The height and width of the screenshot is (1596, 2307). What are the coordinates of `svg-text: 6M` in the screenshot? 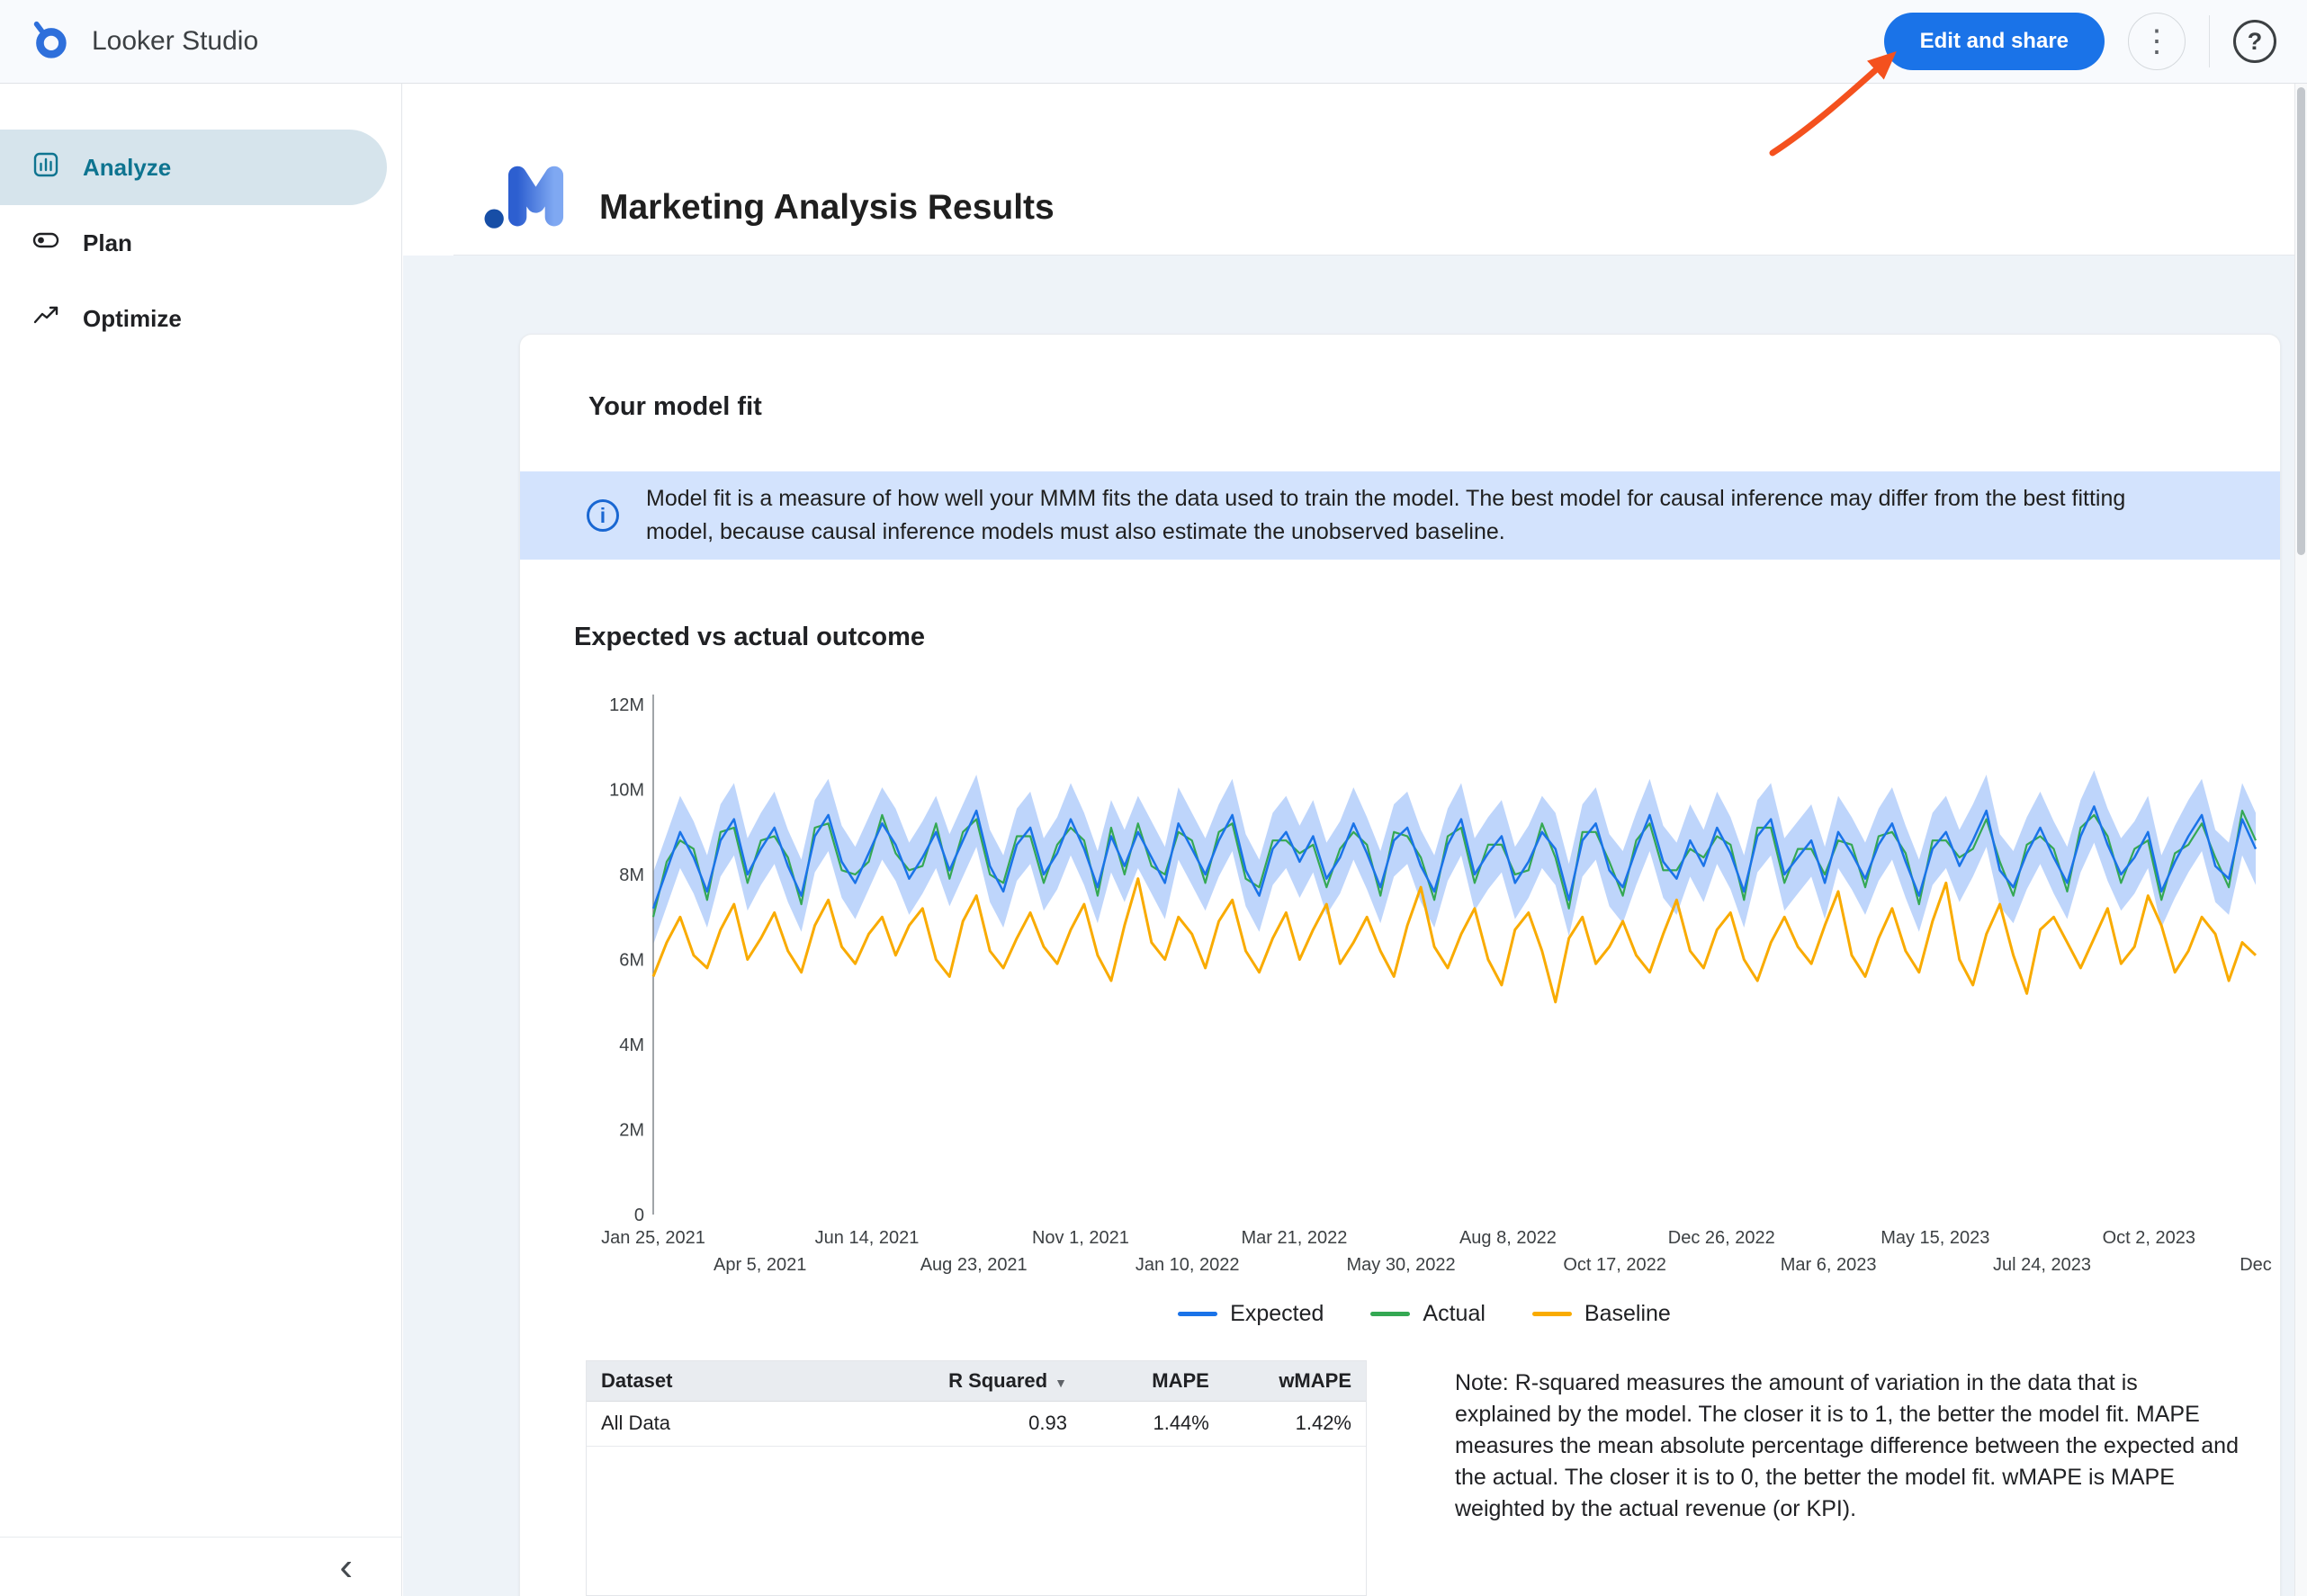 It's located at (632, 961).